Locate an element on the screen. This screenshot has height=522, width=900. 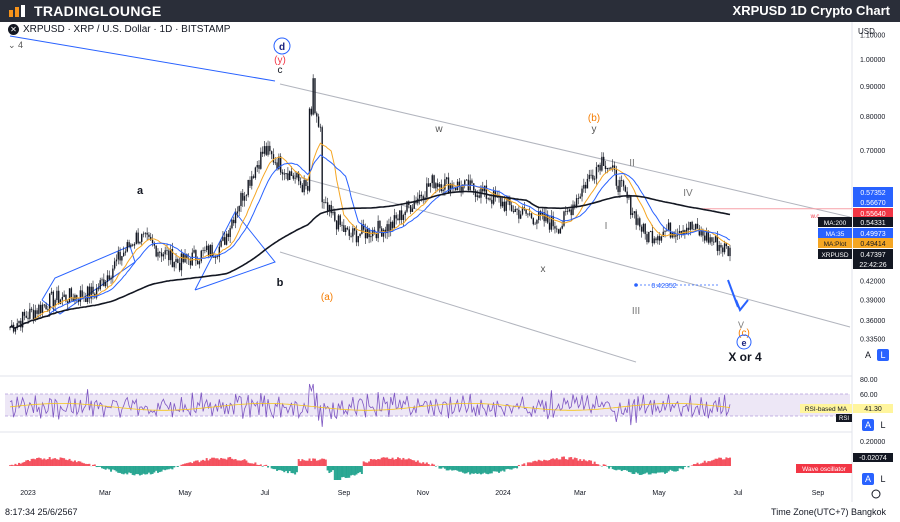
osc-log-button: L is located at coordinates (883, 479).